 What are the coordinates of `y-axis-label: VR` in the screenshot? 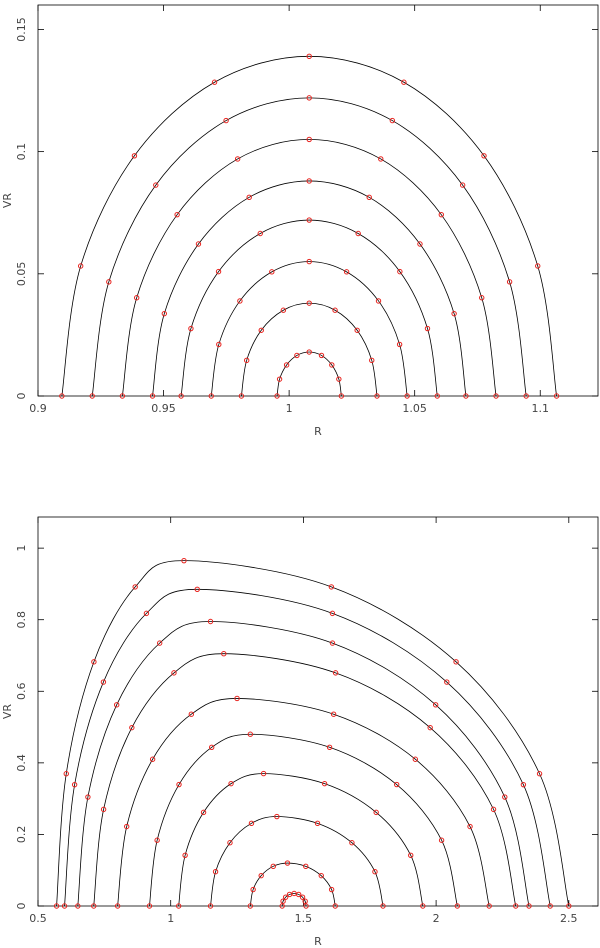 It's located at (7, 712).